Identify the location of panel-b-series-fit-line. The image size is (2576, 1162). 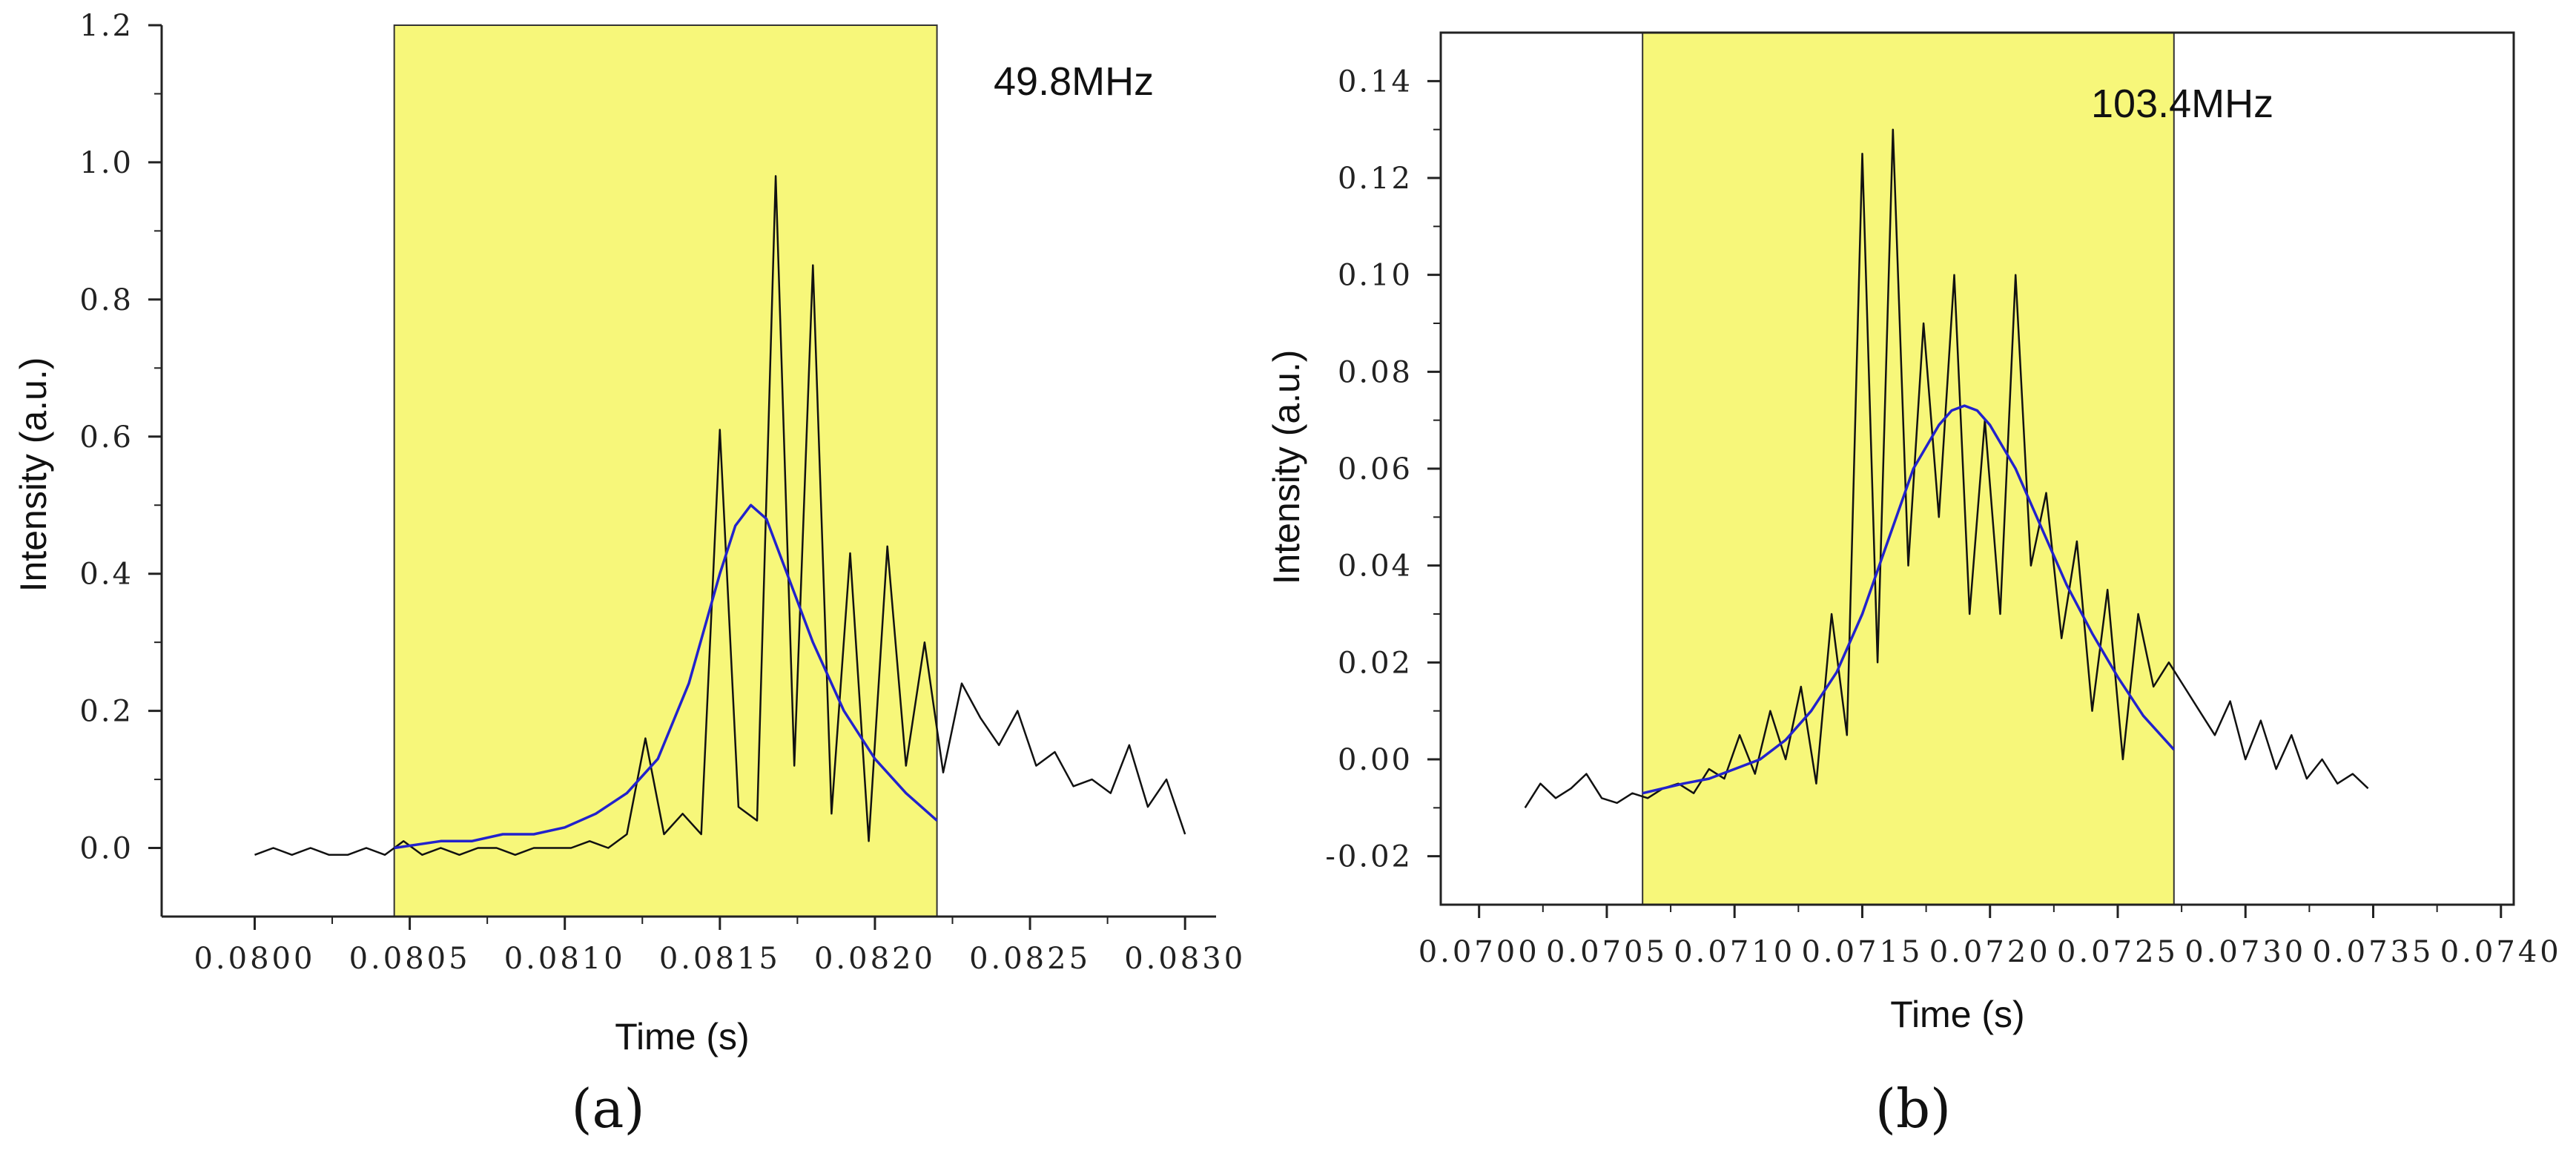
(1909, 599).